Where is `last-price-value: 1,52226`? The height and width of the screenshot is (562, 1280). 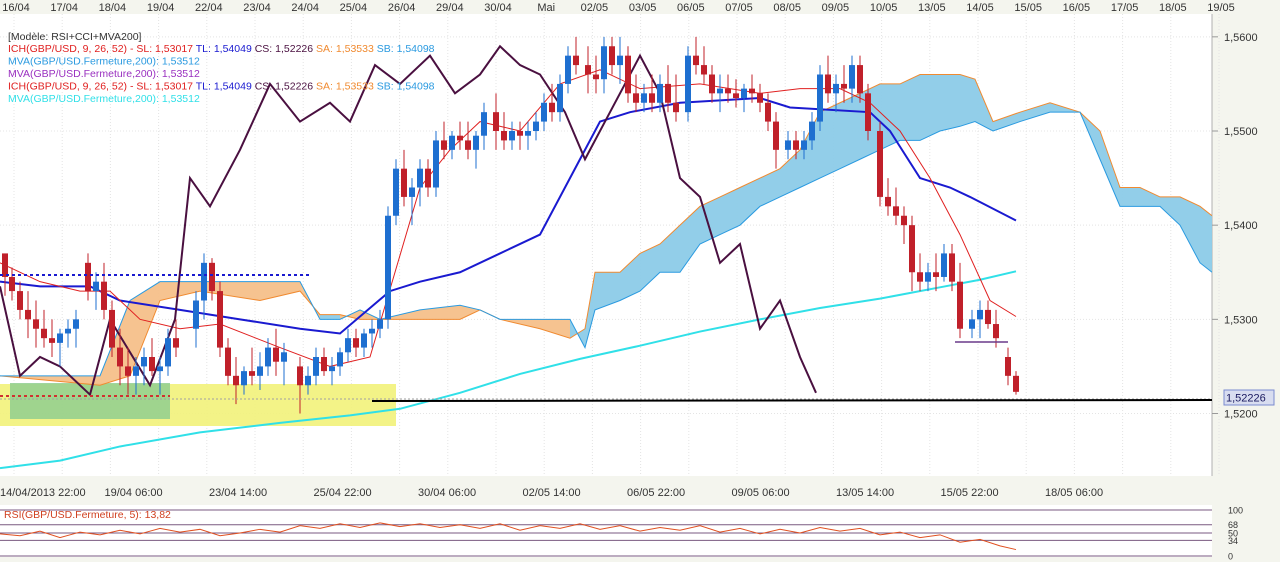
last-price-value: 1,52226 is located at coordinates (1246, 399).